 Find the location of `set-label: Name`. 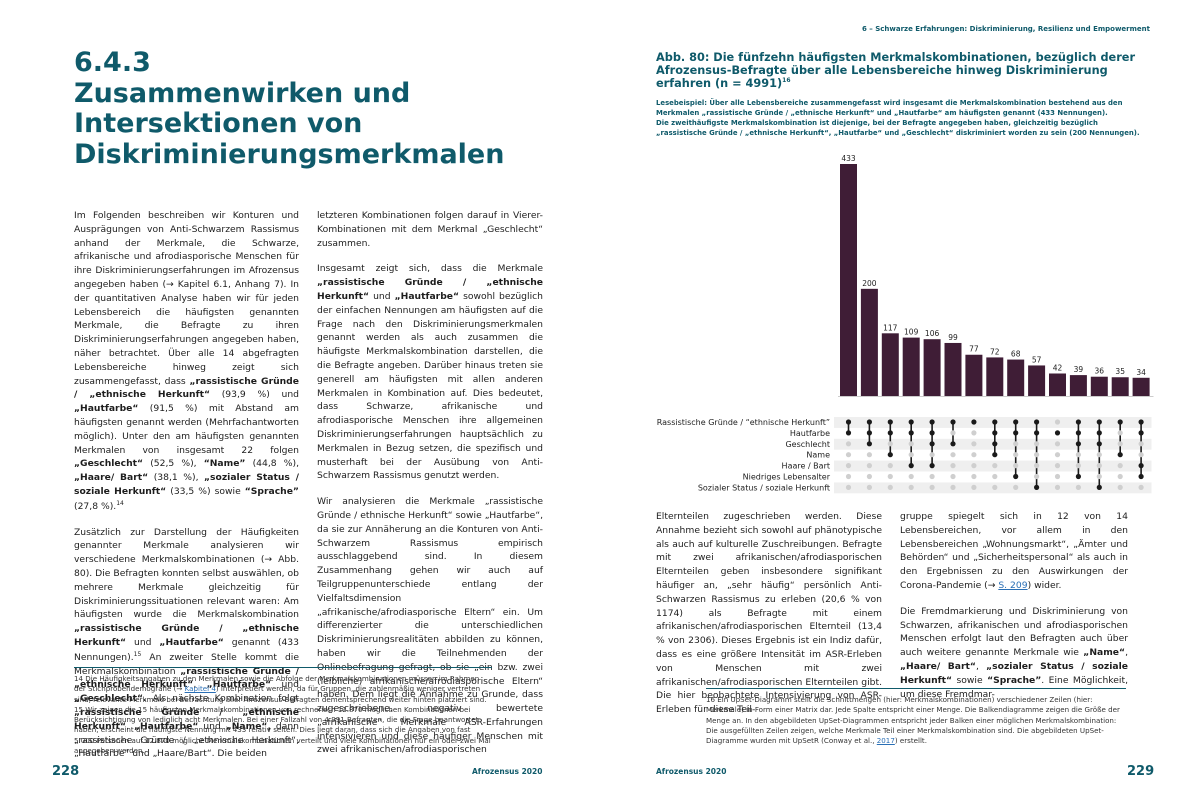

set-label: Name is located at coordinates (818, 455).